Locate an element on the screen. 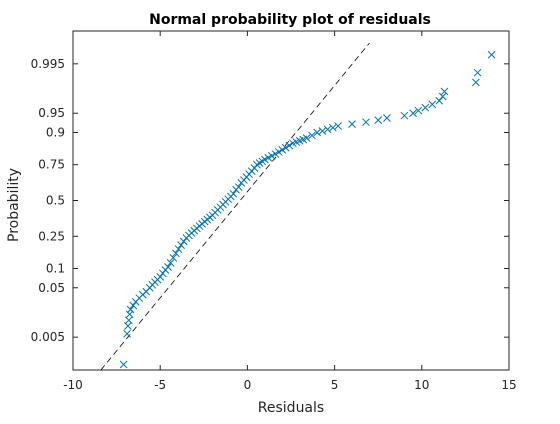 This screenshot has height=424, width=560. y-tick-label: 0.05 is located at coordinates (51, 288).